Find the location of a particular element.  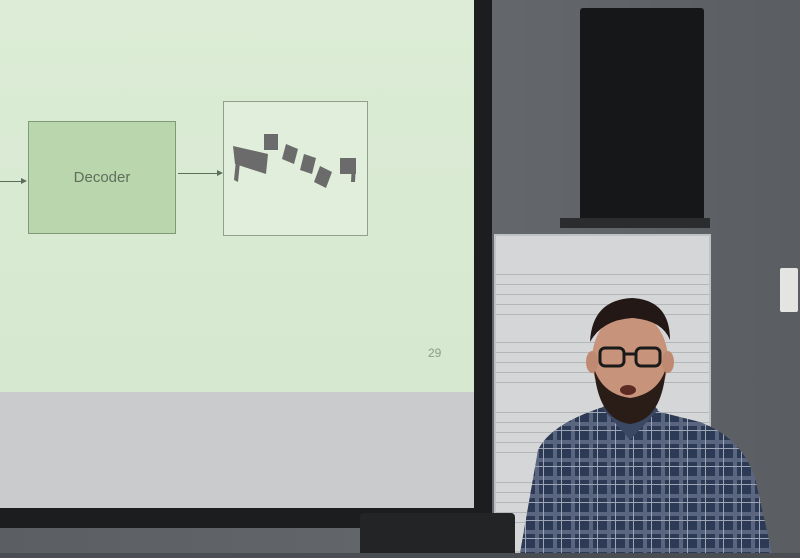

output-sketch-box is located at coordinates (295, 168).